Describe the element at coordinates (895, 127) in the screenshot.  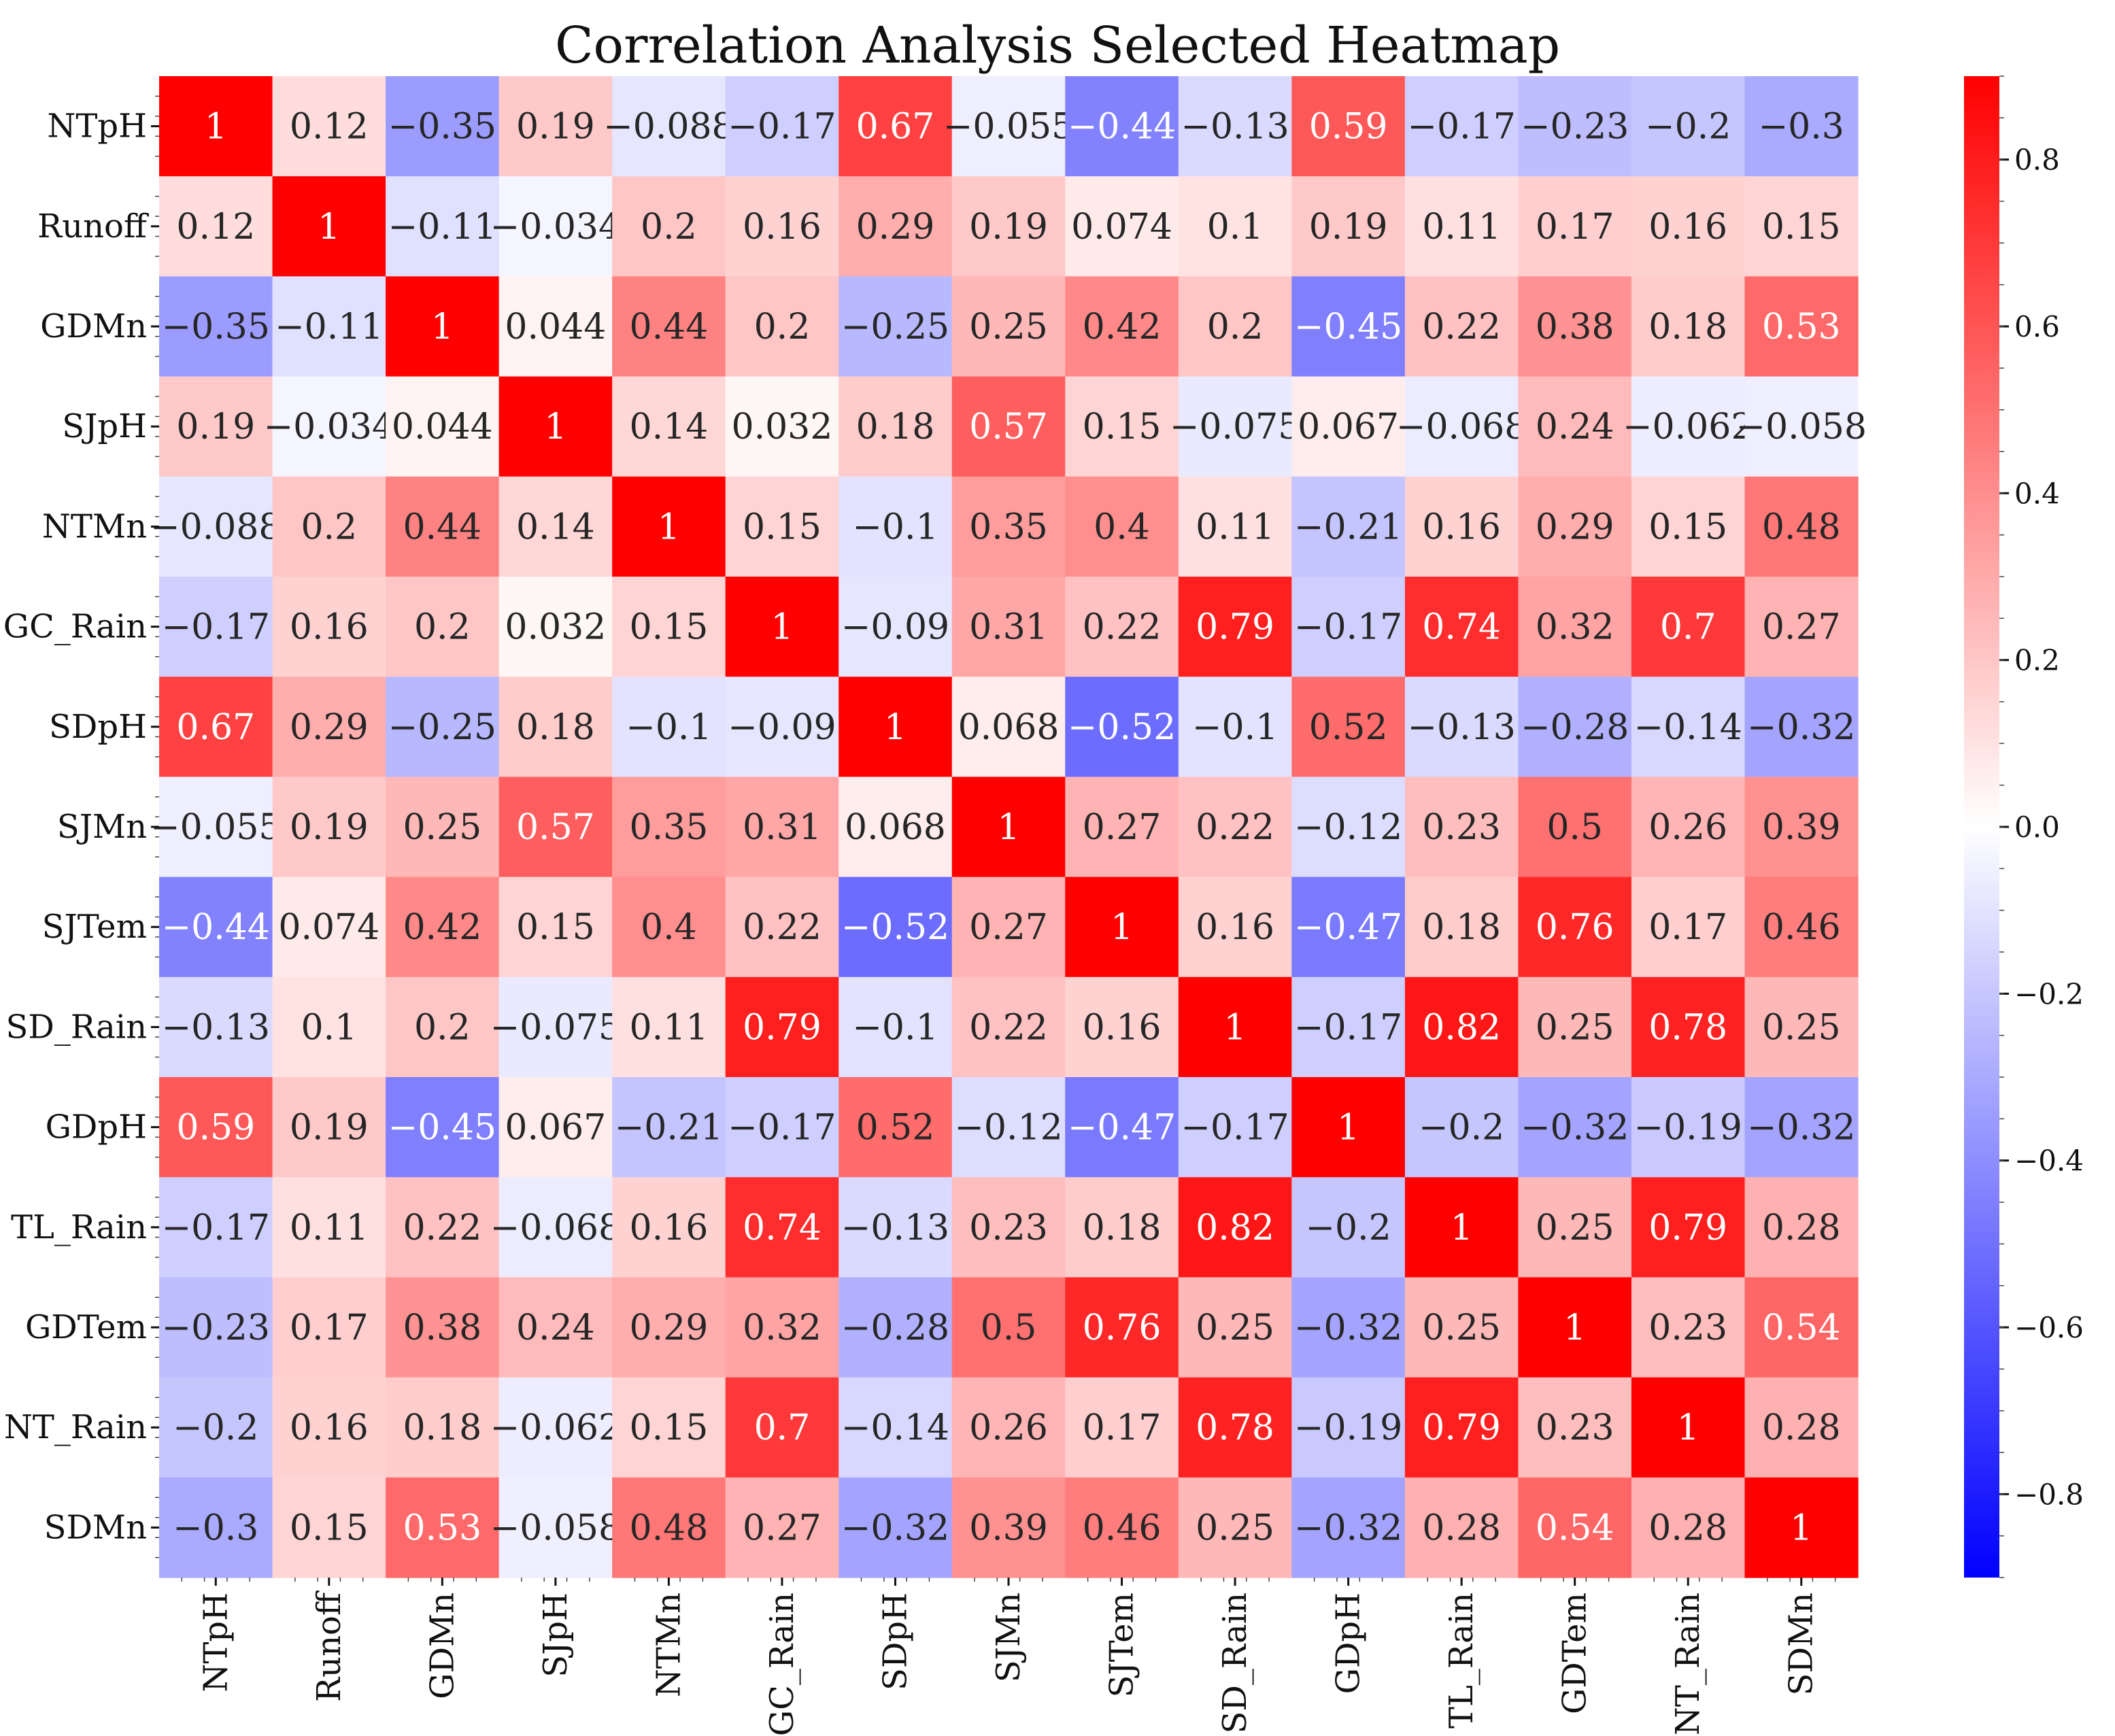
I see `cell-value-label: 0.67` at that location.